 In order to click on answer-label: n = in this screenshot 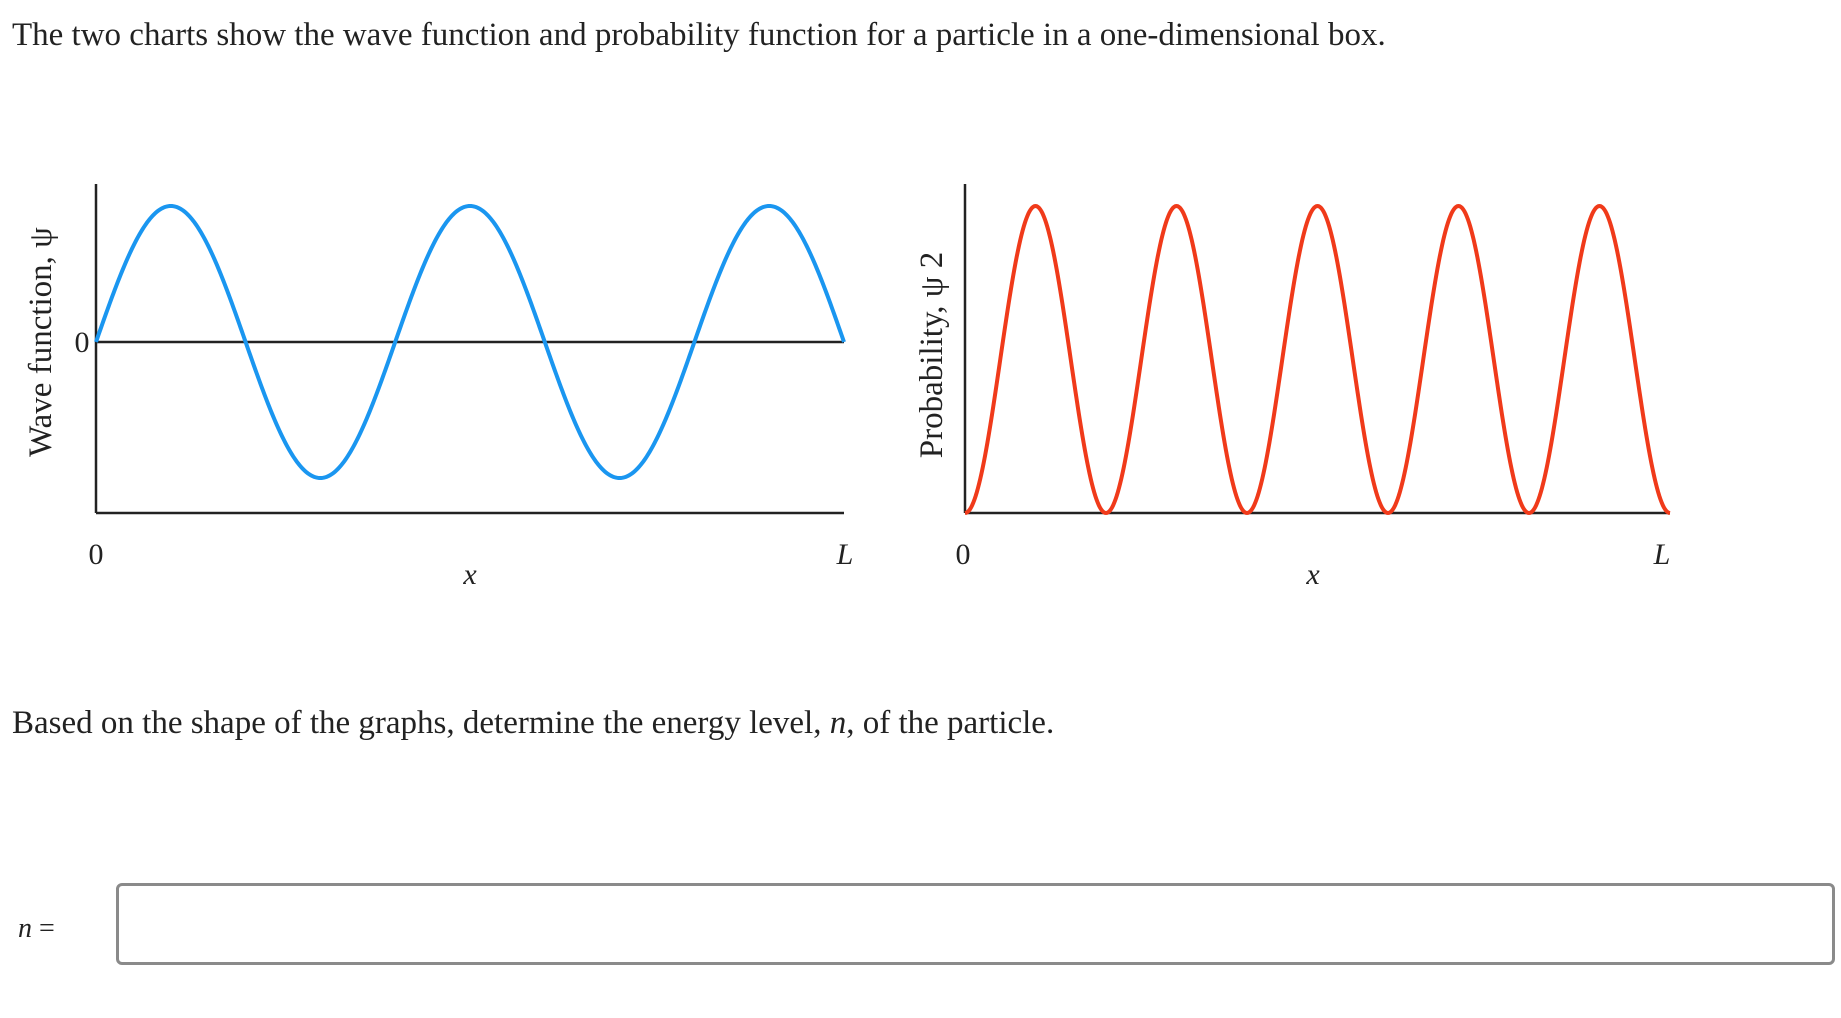, I will do `click(36, 929)`.